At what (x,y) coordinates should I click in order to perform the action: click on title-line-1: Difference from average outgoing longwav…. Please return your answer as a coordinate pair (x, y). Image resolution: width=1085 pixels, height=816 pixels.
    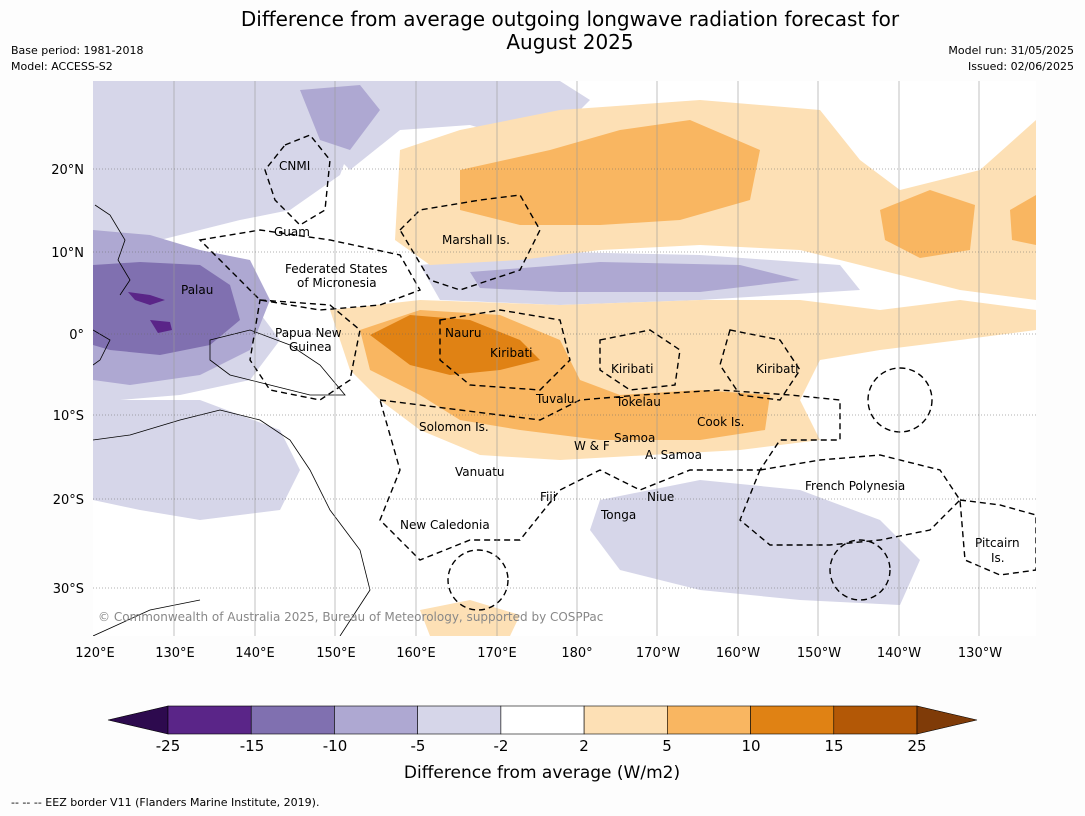
    Looking at the image, I should click on (570, 19).